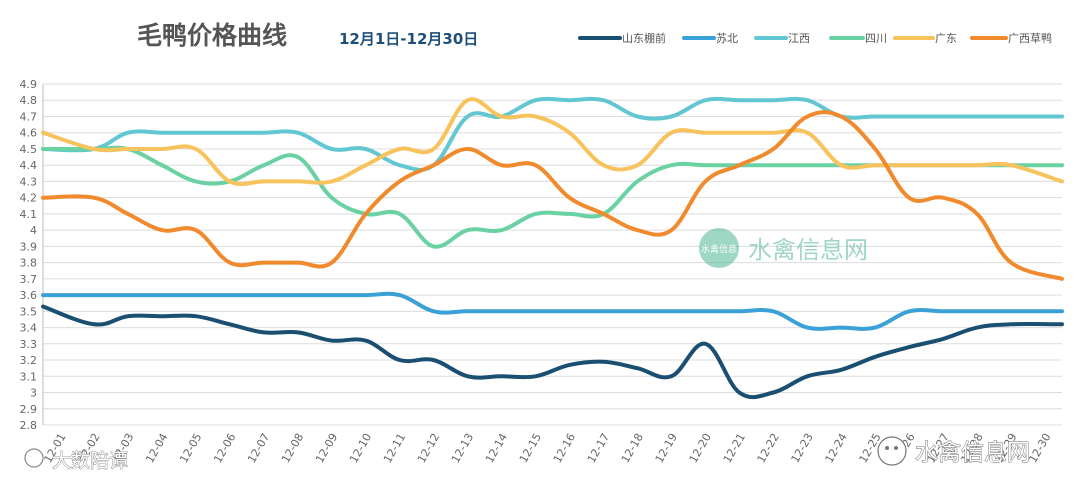  What do you see at coordinates (29, 344) in the screenshot?
I see `y-tick-label: 3.3` at bounding box center [29, 344].